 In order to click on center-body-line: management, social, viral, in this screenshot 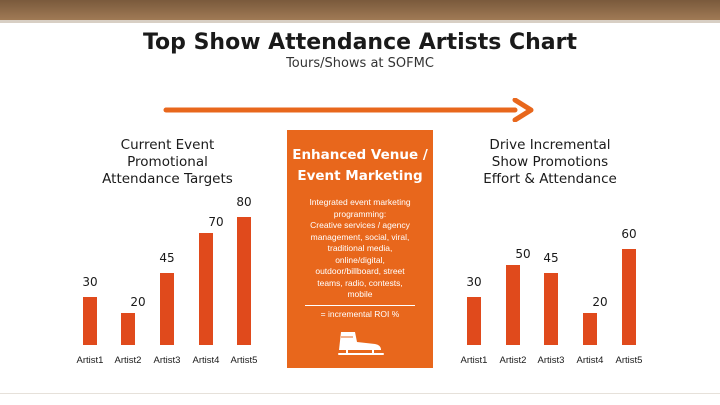, I will do `click(360, 236)`.